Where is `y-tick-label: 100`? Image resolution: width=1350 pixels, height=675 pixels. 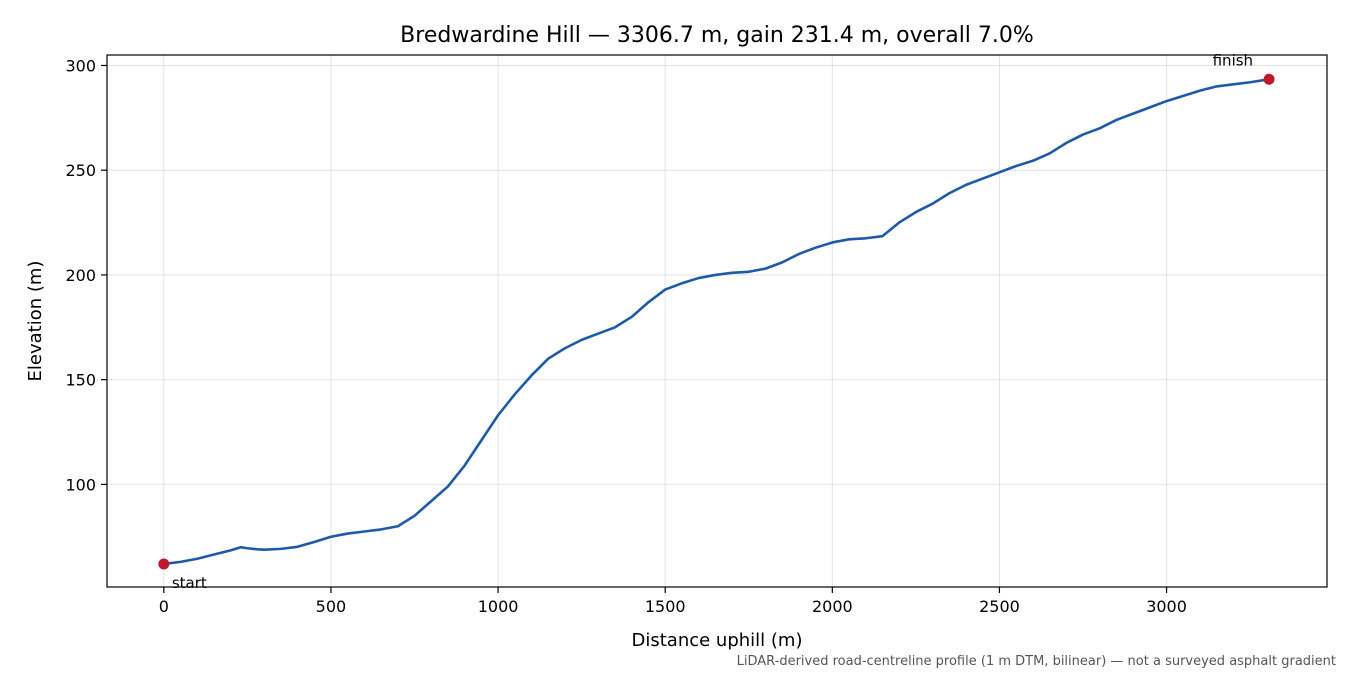
y-tick-label: 100 is located at coordinates (80, 484).